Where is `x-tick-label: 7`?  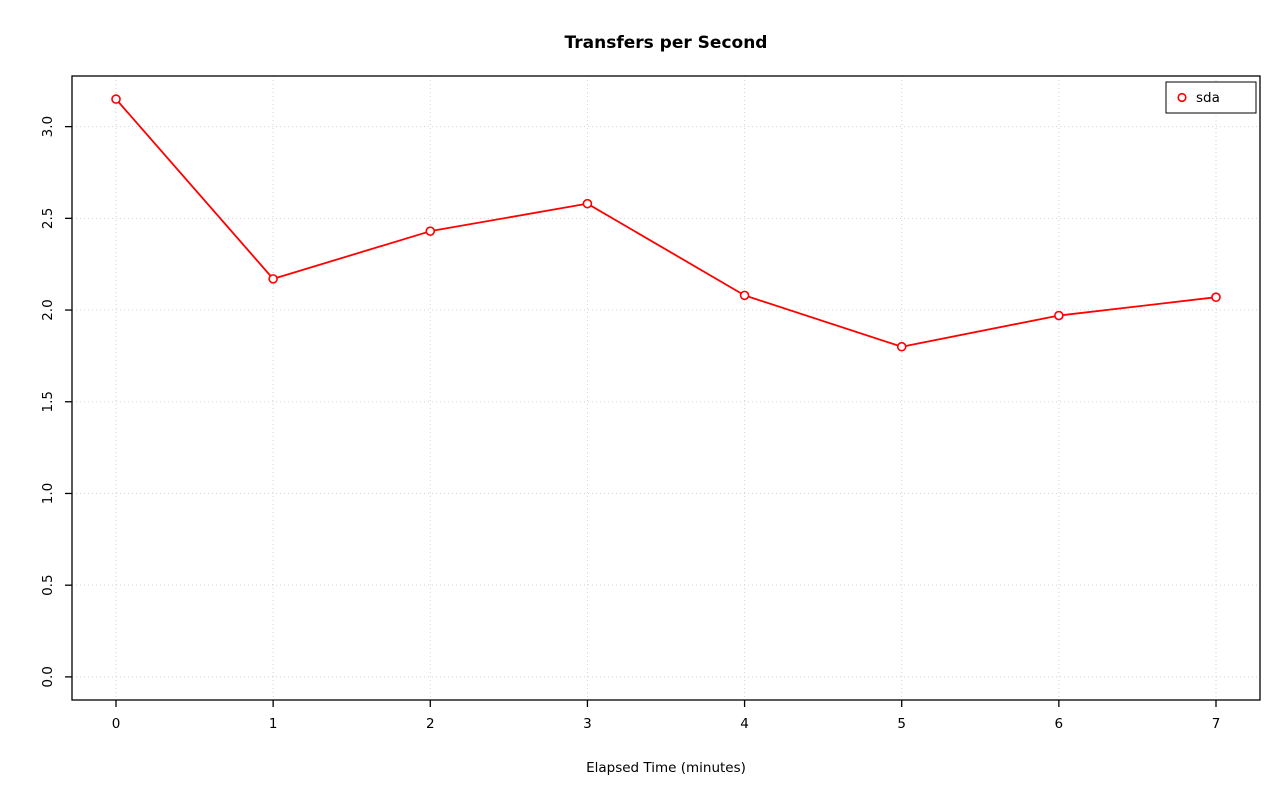
x-tick-label: 7 is located at coordinates (1216, 724).